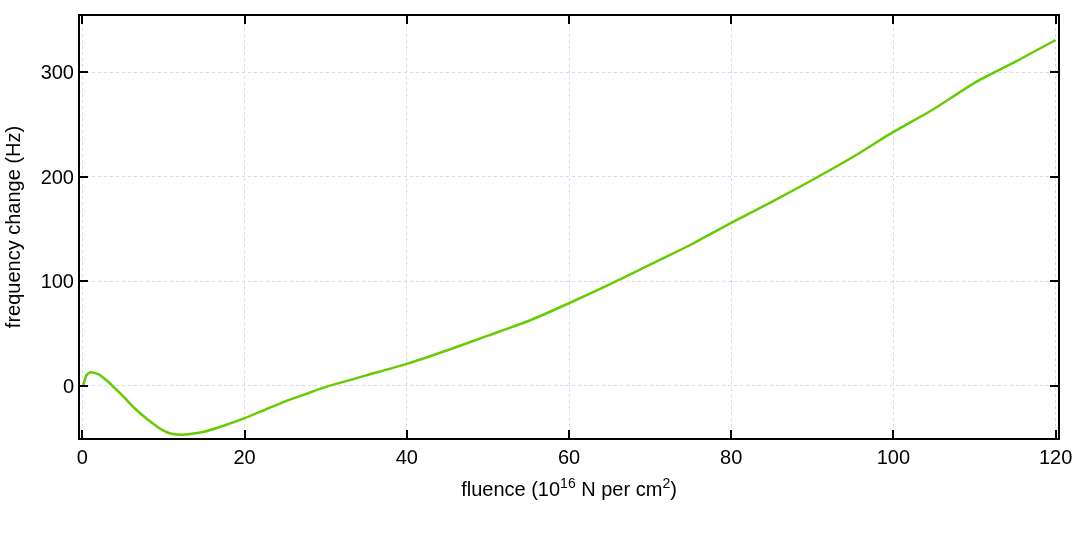 Image resolution: width=1086 pixels, height=543 pixels. Describe the element at coordinates (57, 281) in the screenshot. I see `y-tick-label: 100` at that location.